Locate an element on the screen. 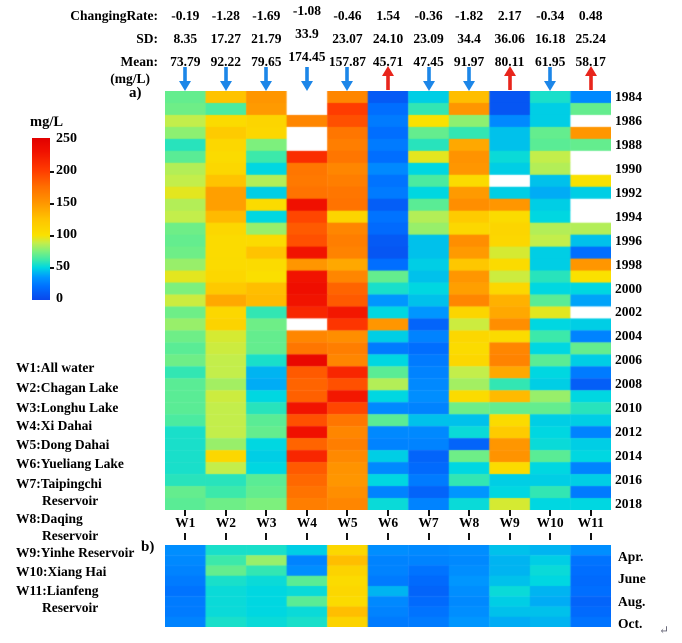 The width and height of the screenshot is (682, 643). stat-value: -1.28 is located at coordinates (225, 15).